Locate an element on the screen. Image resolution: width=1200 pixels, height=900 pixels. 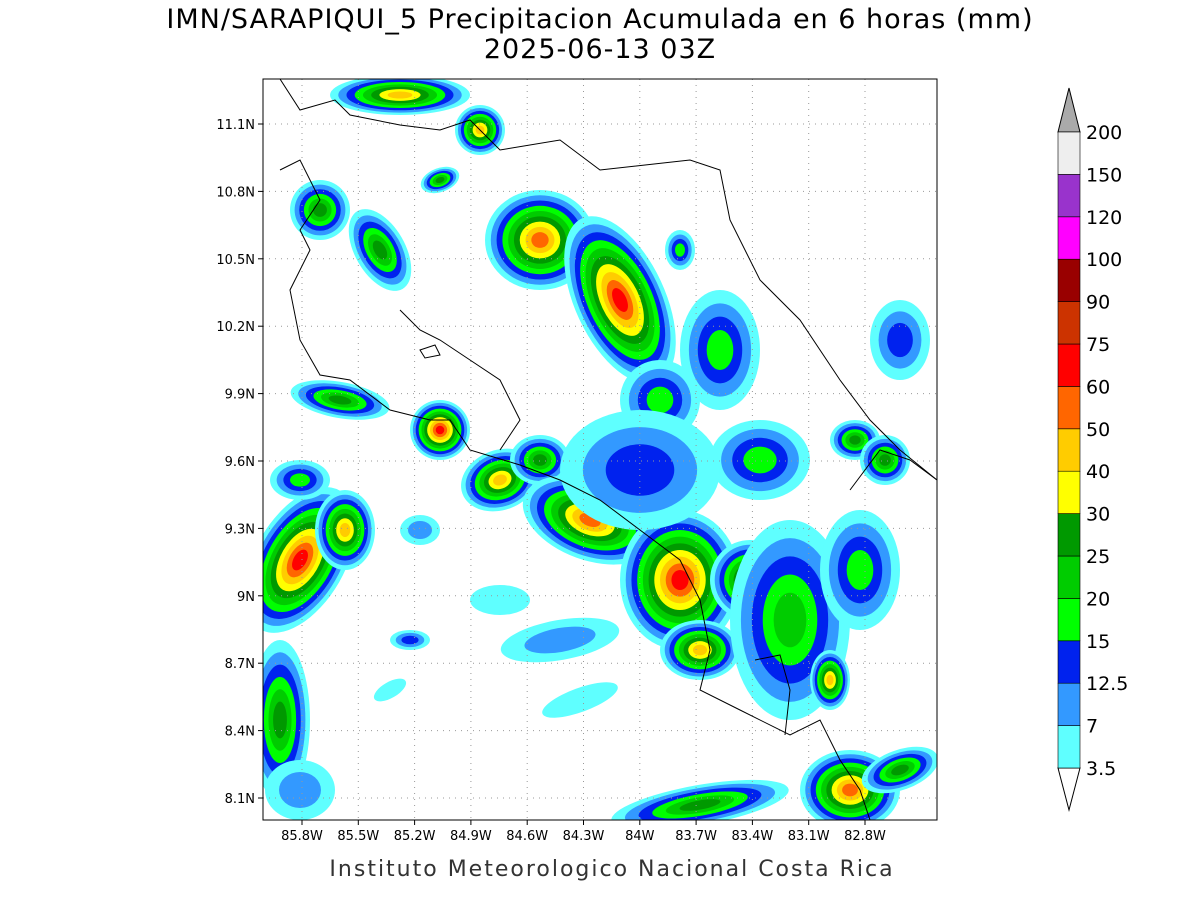
colorbar: 3.5 7 12.5 15 20 25 30 40 50 60 75 90 100 120 150 200 is located at coordinates (1092, 449).